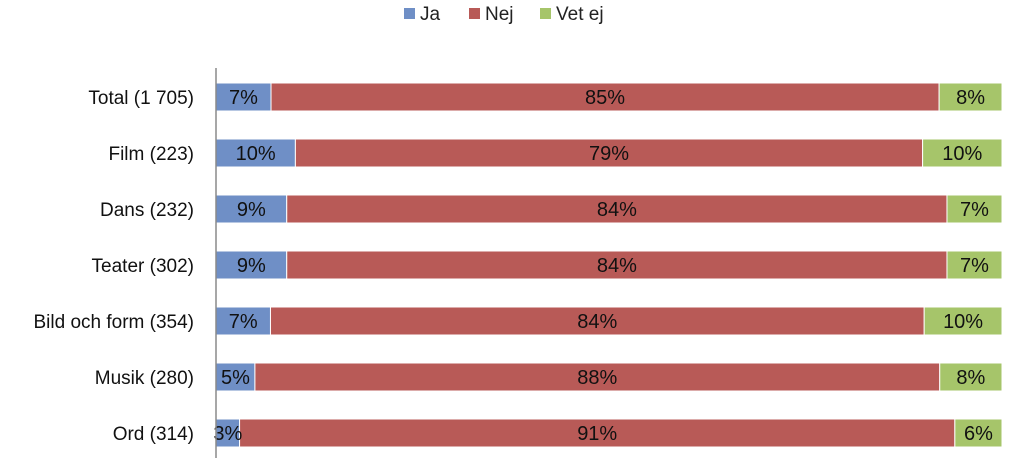 Image resolution: width=1023 pixels, height=471 pixels. What do you see at coordinates (144, 378) in the screenshot?
I see `category-label: Musik (280)` at bounding box center [144, 378].